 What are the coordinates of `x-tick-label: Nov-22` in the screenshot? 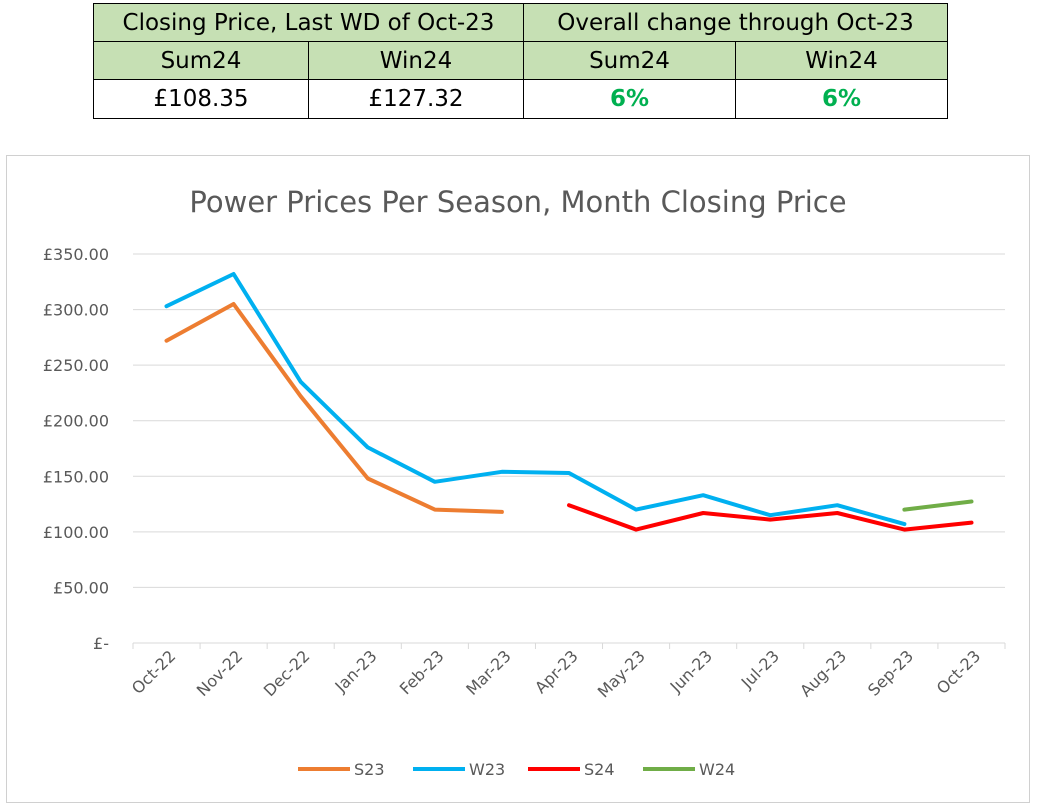 It's located at (220, 673).